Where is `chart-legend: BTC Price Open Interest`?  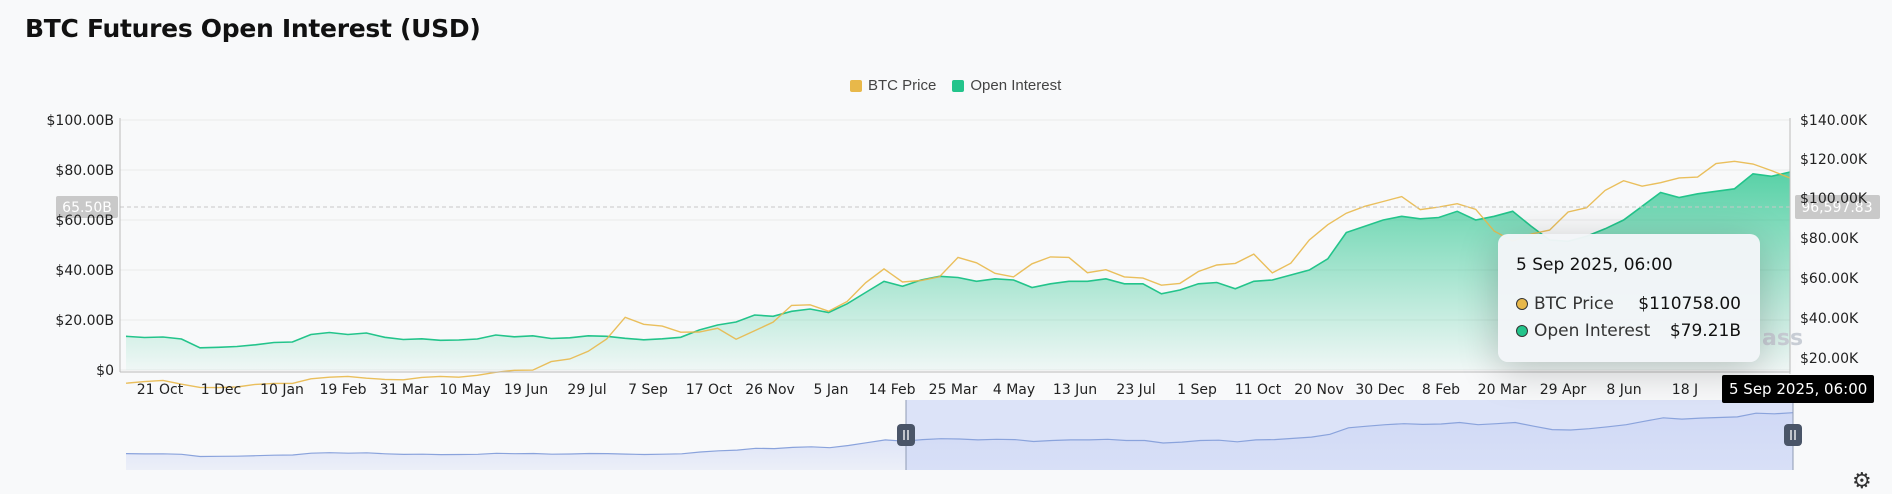
chart-legend: BTC Price Open Interest is located at coordinates (955, 85).